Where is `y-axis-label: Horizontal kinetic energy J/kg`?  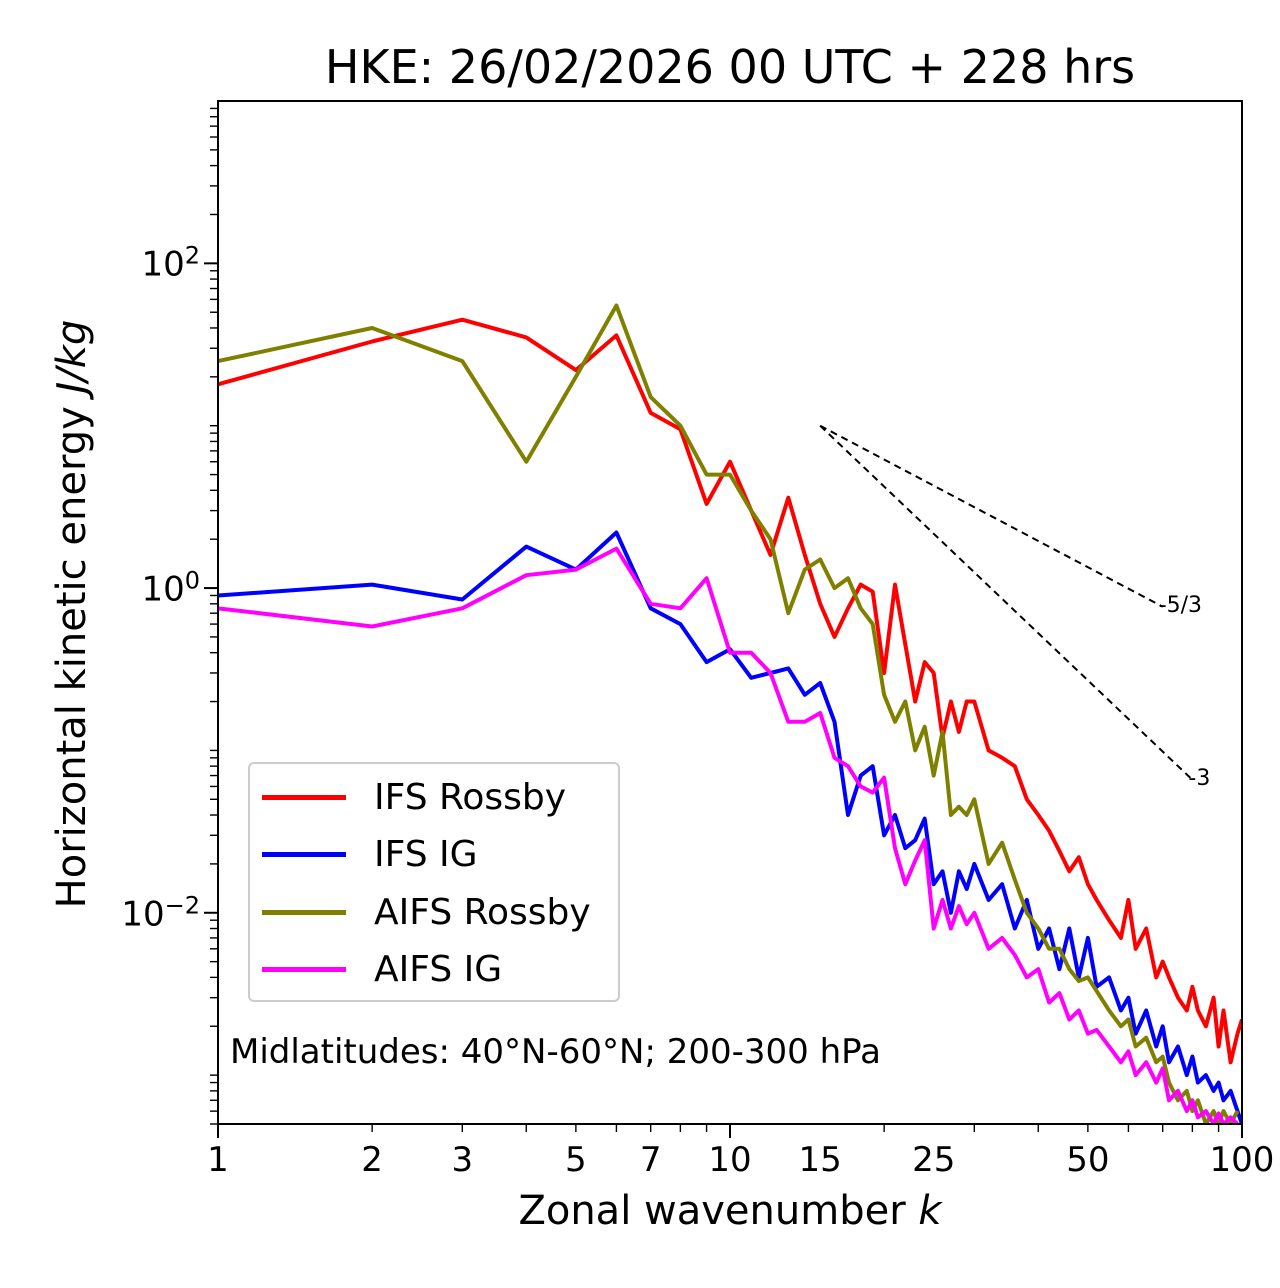
y-axis-label: Horizontal kinetic energy J/kg is located at coordinates (72, 614).